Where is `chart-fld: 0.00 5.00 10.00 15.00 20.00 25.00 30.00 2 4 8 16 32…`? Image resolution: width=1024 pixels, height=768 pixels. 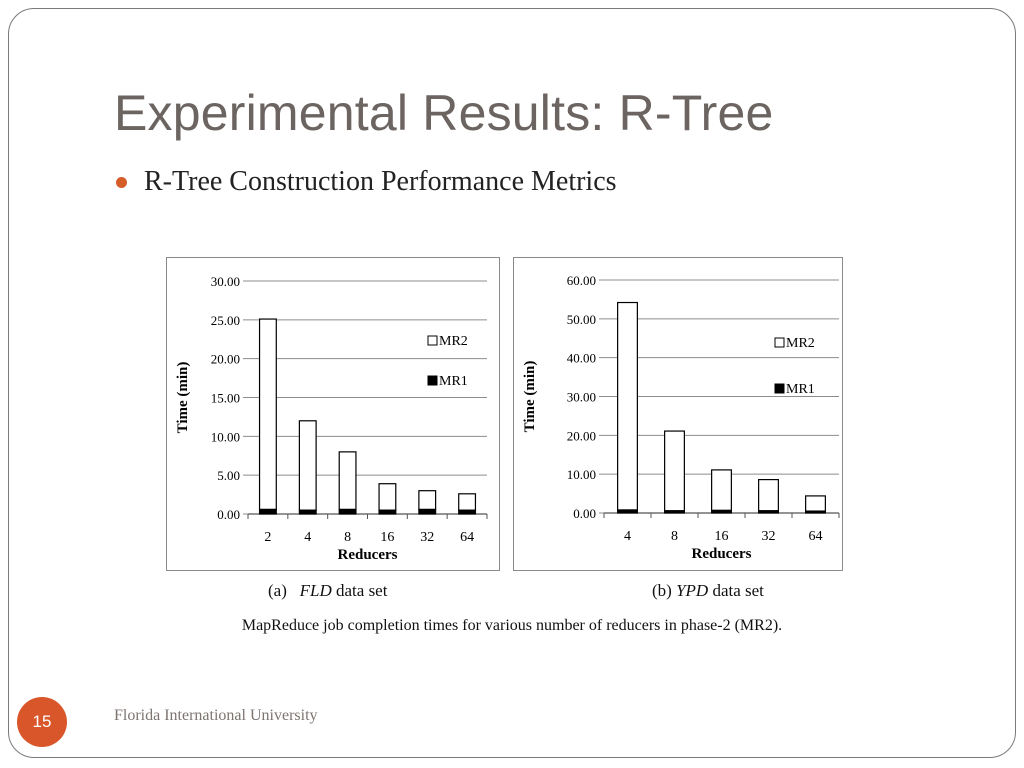 chart-fld: 0.00 5.00 10.00 15.00 20.00 25.00 30.00 2 4 8 16 32… is located at coordinates (333, 414).